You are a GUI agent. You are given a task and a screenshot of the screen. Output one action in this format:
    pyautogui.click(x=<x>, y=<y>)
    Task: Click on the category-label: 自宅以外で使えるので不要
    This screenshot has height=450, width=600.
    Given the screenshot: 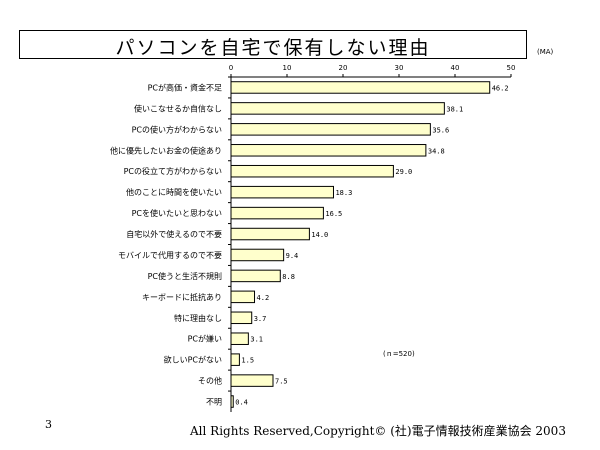 What is the action you would take?
    pyautogui.click(x=174, y=234)
    